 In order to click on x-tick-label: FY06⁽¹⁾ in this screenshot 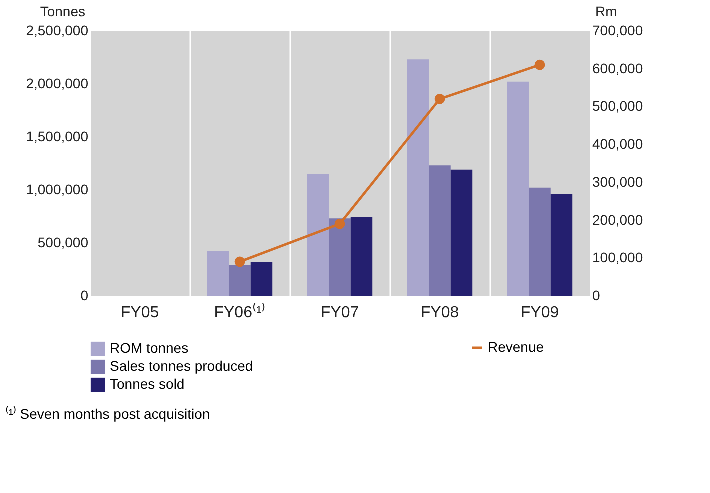, I will do `click(240, 312)`.